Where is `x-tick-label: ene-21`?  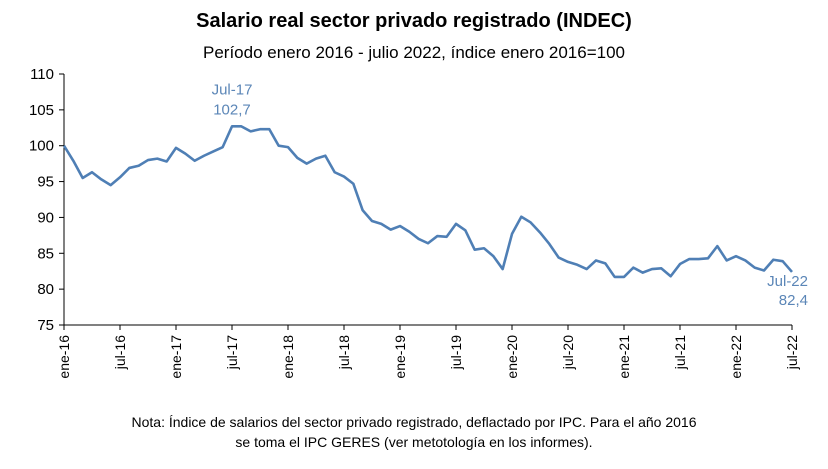
x-tick-label: ene-21 is located at coordinates (624, 357).